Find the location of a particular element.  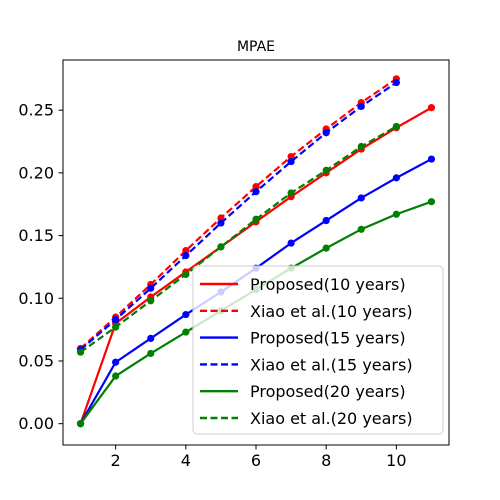

y-tick-label: 0.05 is located at coordinates (36, 360).